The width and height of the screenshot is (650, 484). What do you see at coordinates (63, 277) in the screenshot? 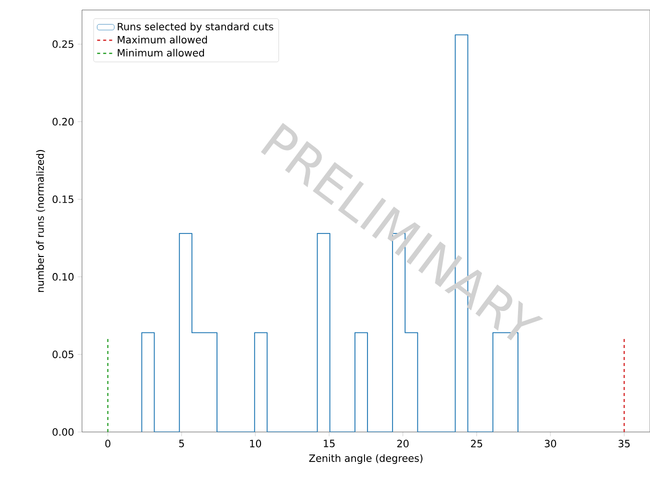
I see `y-tick-label: 0.10` at bounding box center [63, 277].